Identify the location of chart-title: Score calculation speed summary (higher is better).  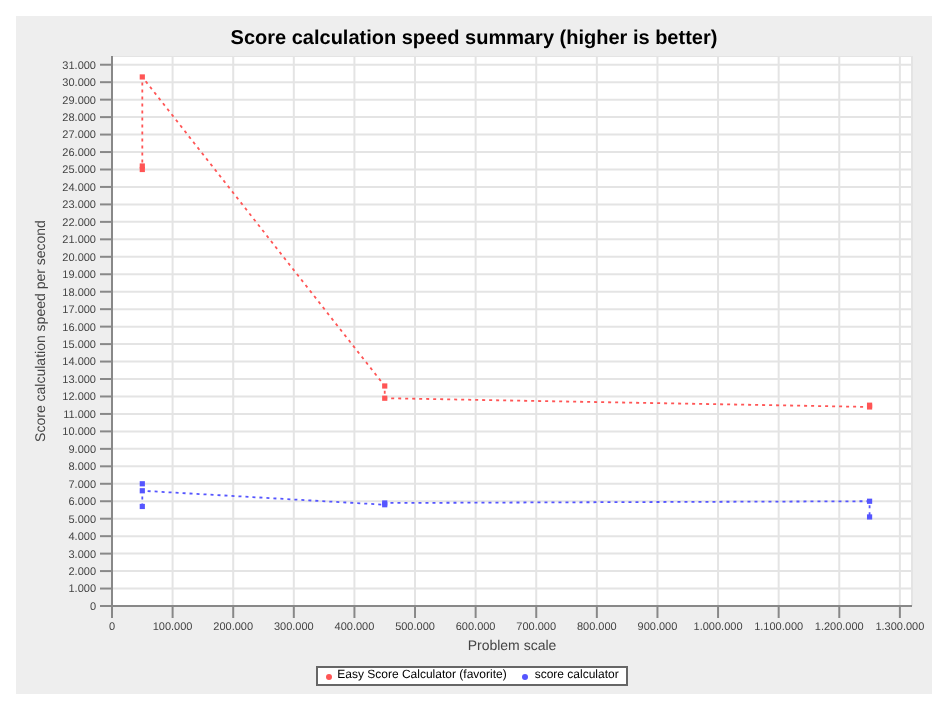
(474, 40).